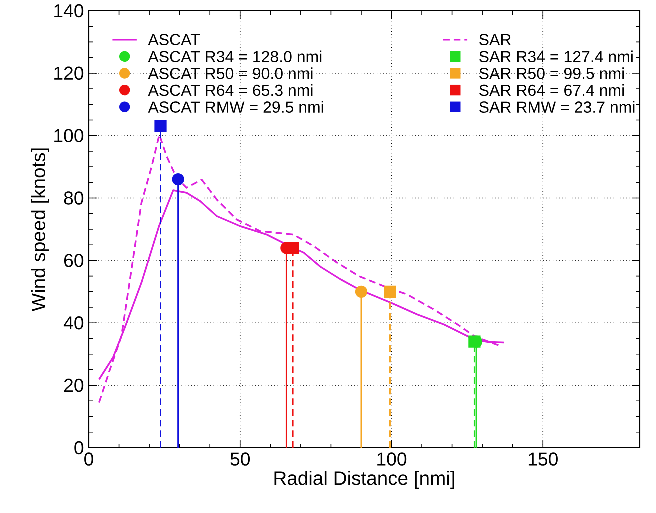  Describe the element at coordinates (240, 459) in the screenshot. I see `x-tick-label: 50` at that location.